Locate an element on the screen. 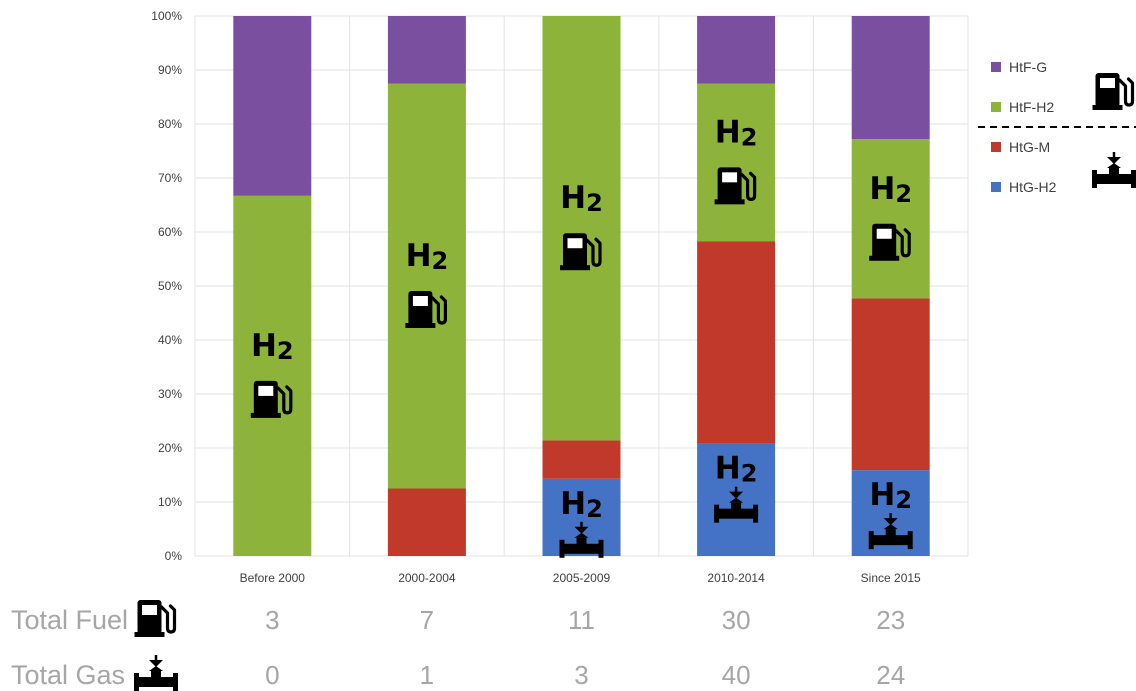  legend-label-htg-h2: HtG-H2 is located at coordinates (1033, 187).